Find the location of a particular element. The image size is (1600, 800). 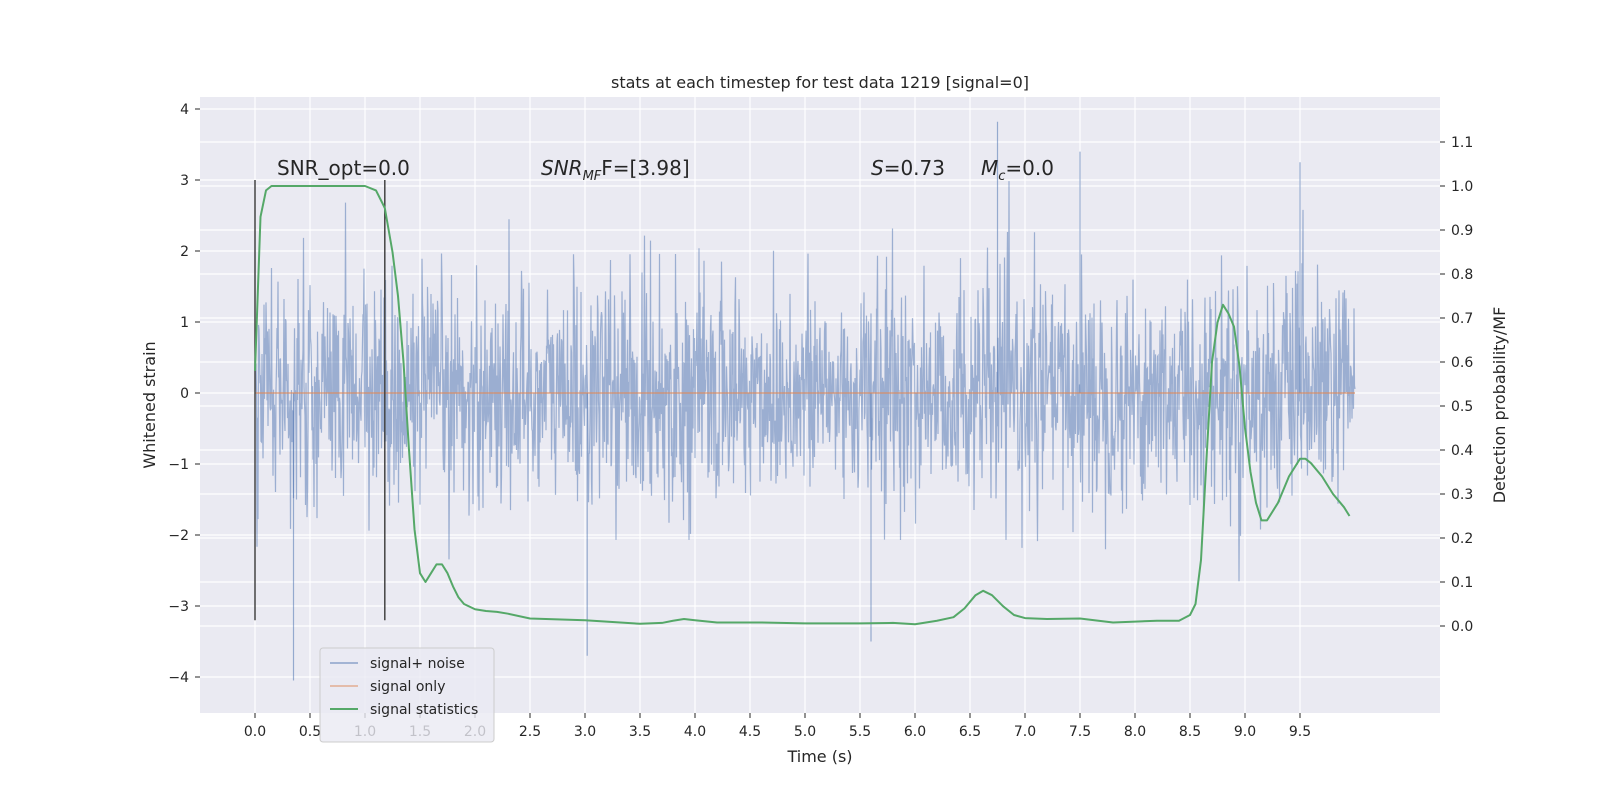

x-tick-label: 5.5 is located at coordinates (860, 732).